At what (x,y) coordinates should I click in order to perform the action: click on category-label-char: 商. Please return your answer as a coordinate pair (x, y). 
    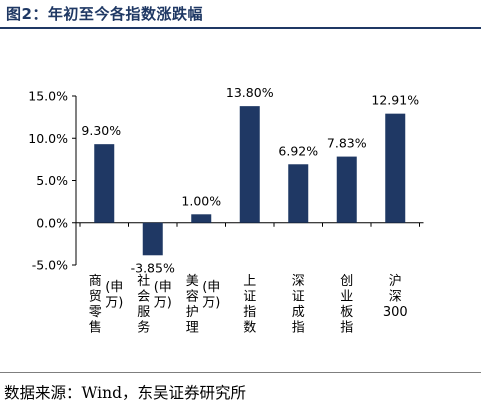
    Looking at the image, I should click on (95, 281).